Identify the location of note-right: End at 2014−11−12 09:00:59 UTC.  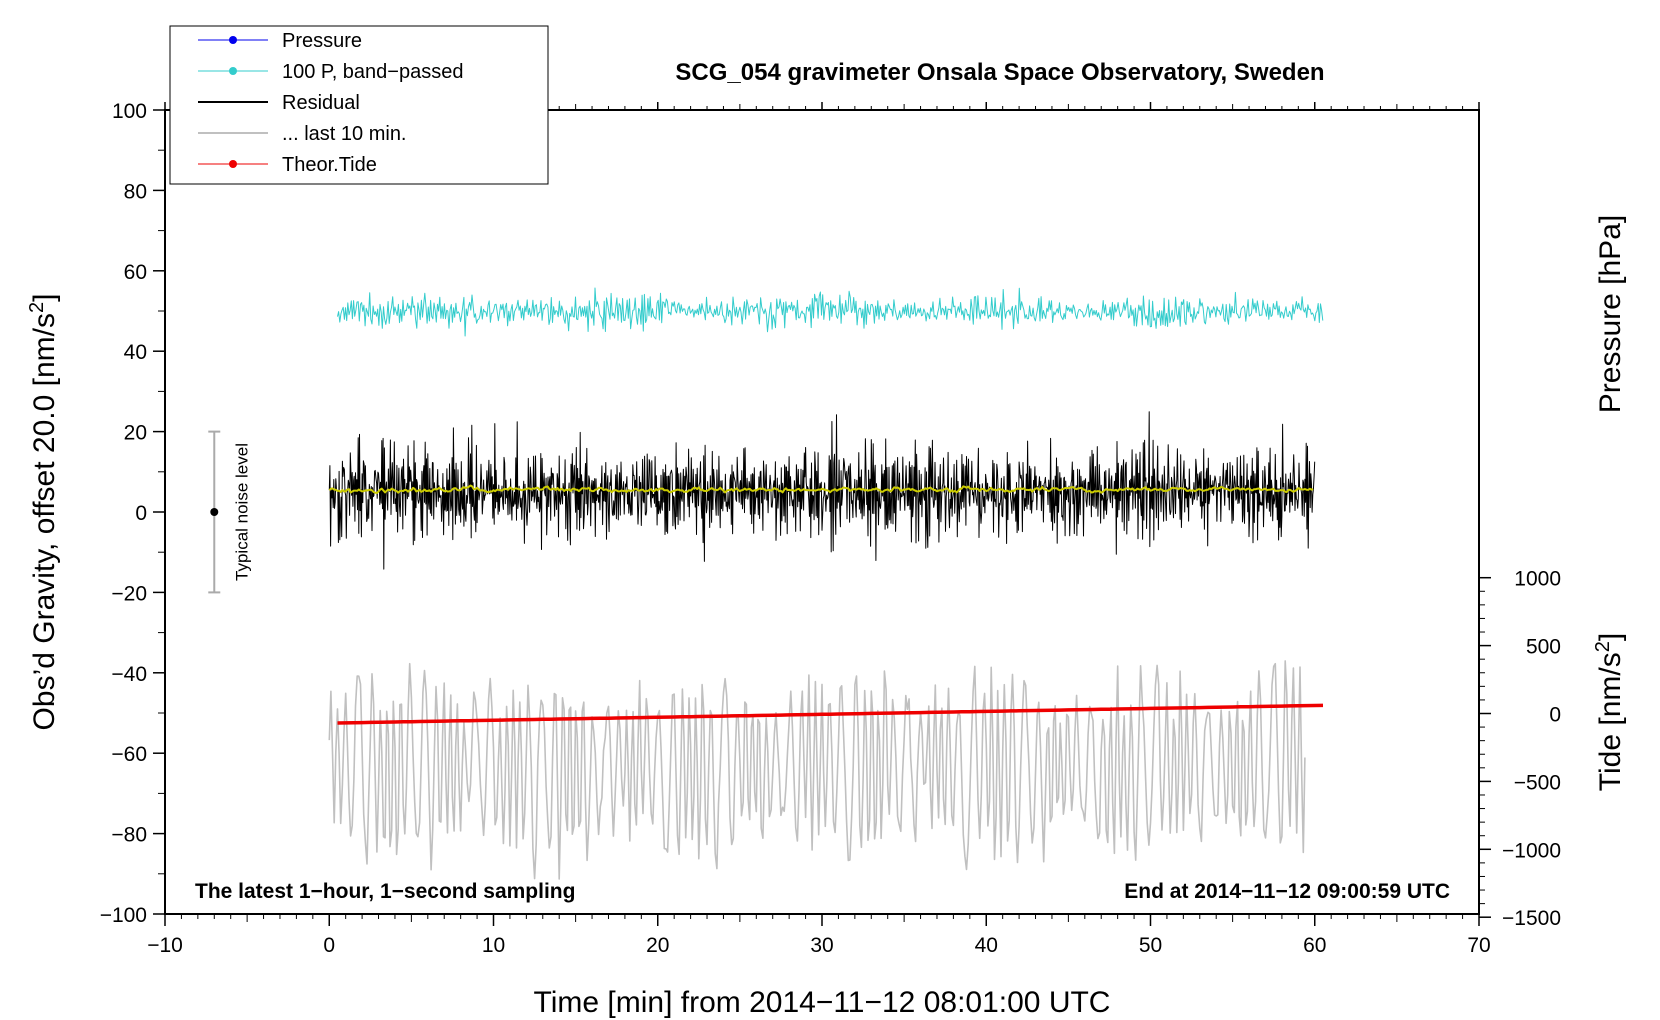
(1287, 891).